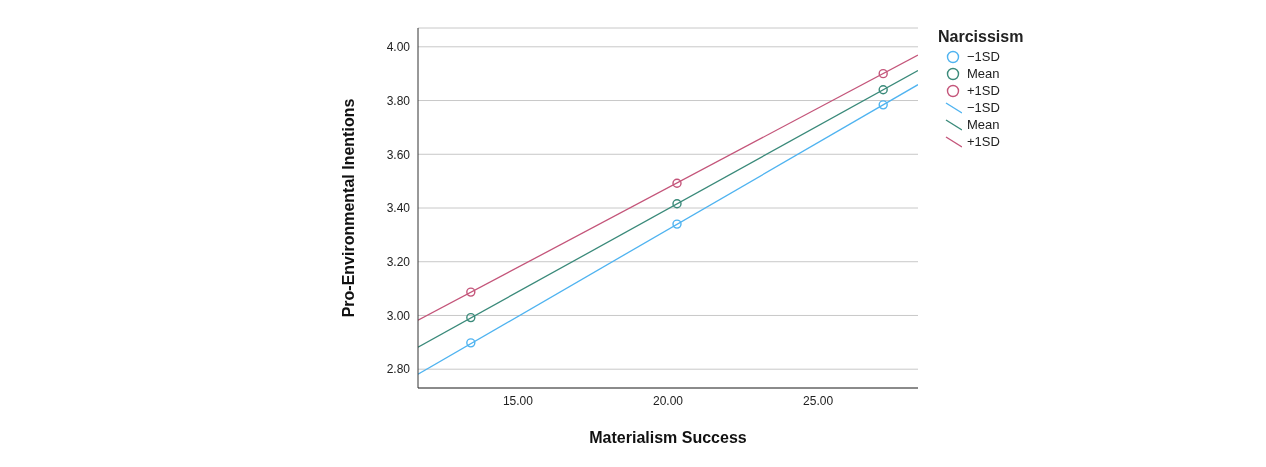 Image resolution: width=1266 pixels, height=467 pixels. Describe the element at coordinates (668, 437) in the screenshot. I see `x-axis-title: Materialism Success` at that location.